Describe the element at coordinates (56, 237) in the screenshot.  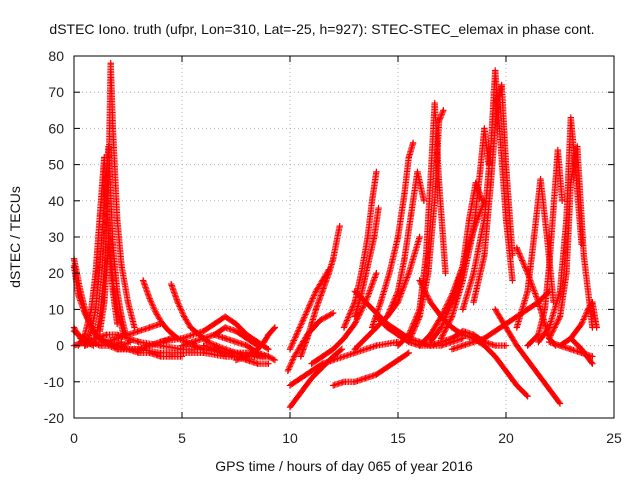
I see `y-tick-label: 30` at that location.